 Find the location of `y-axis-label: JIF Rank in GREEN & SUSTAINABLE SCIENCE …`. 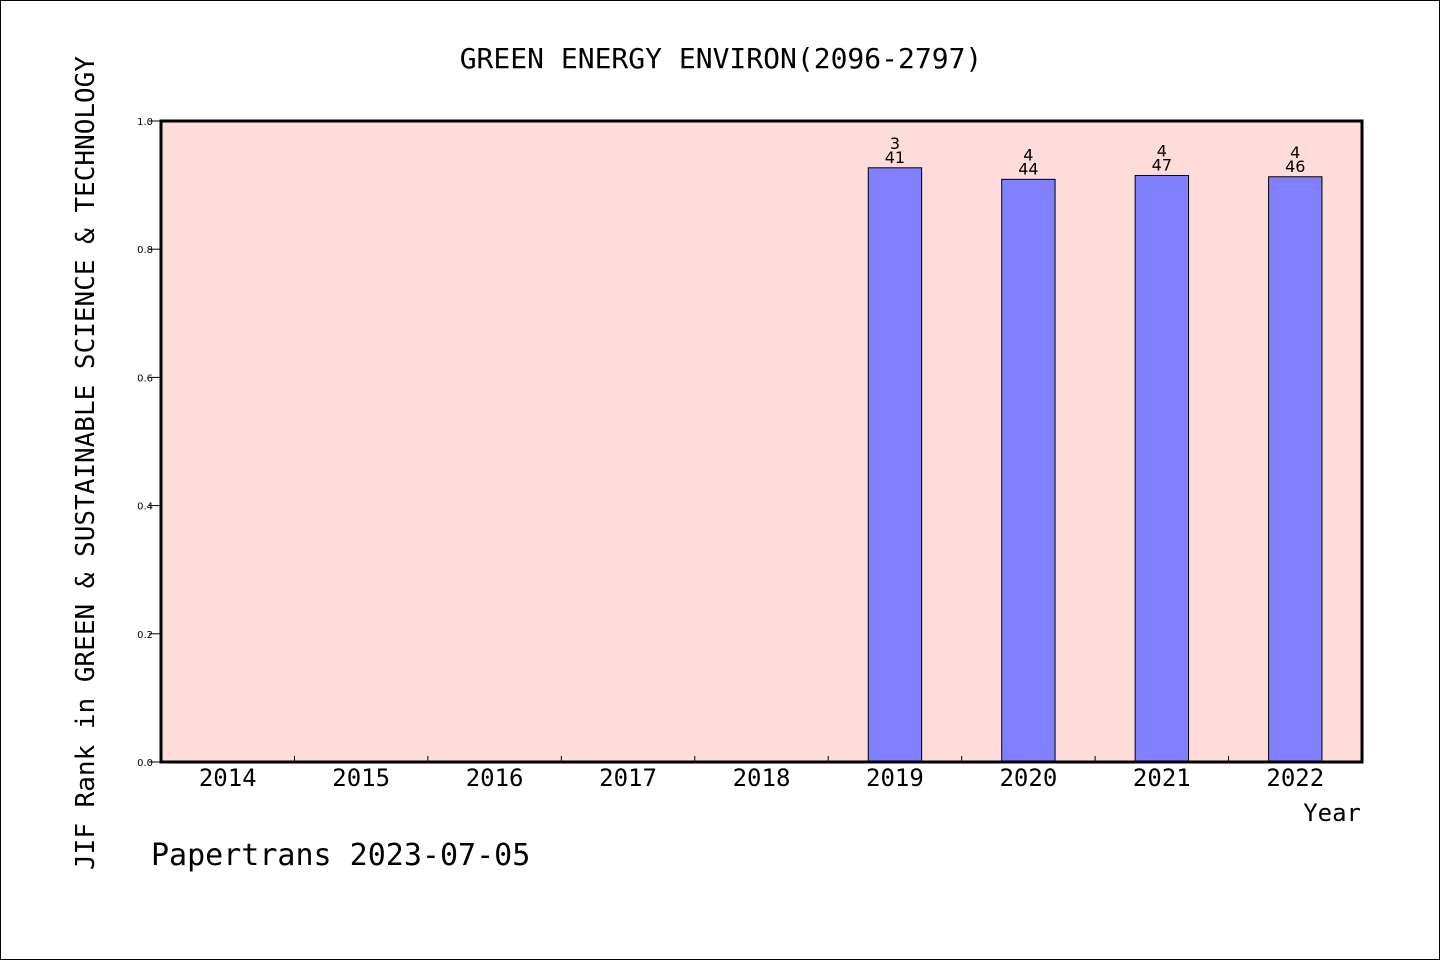

y-axis-label: JIF Rank in GREEN & SUSTAINABLE SCIENCE … is located at coordinates (86, 463).